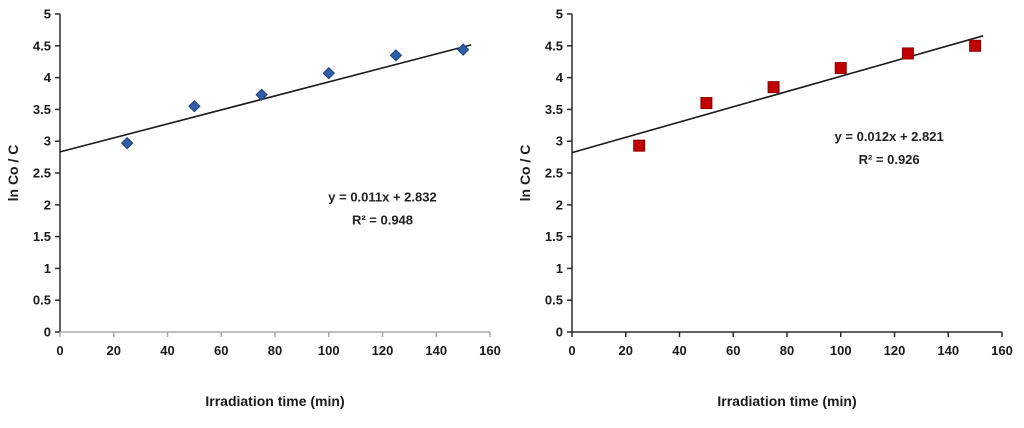 The width and height of the screenshot is (1024, 428). What do you see at coordinates (889, 136) in the screenshot?
I see `equation-label: y = 0.012x + 2.821` at bounding box center [889, 136].